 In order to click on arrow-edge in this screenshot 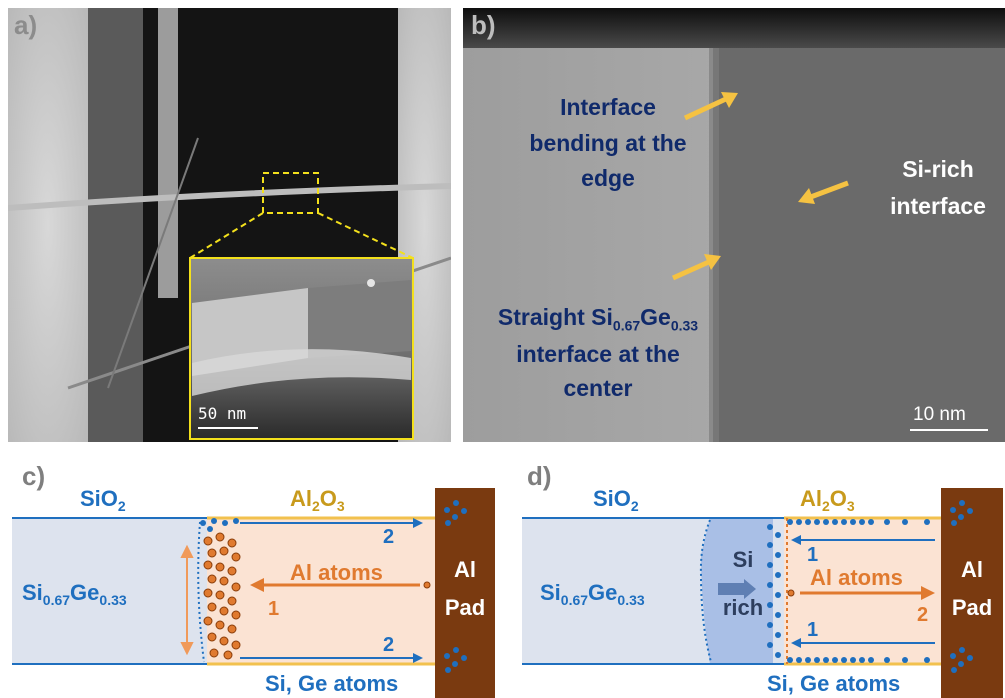, I will do `click(710, 106)`.